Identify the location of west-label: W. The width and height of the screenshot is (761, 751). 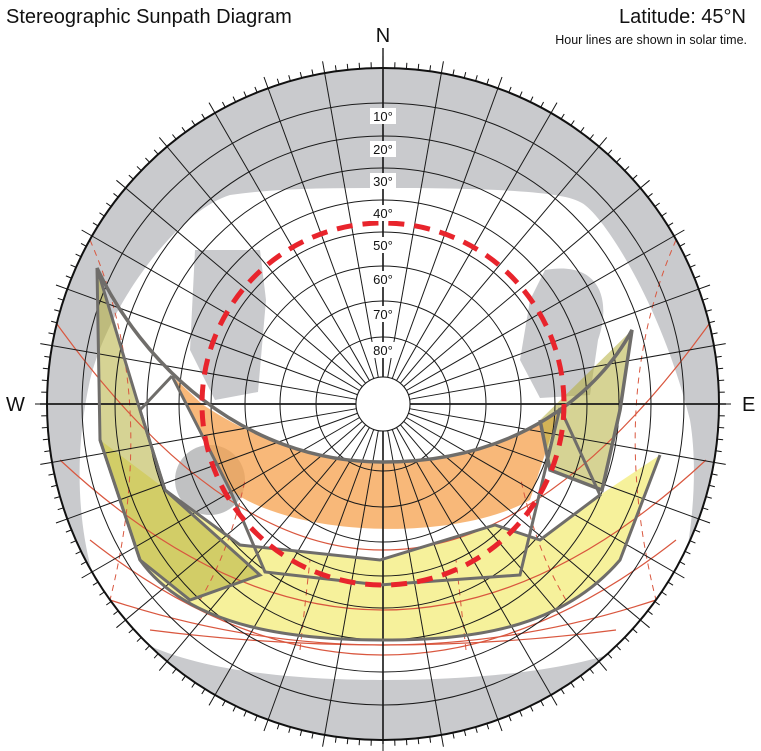
(15, 405).